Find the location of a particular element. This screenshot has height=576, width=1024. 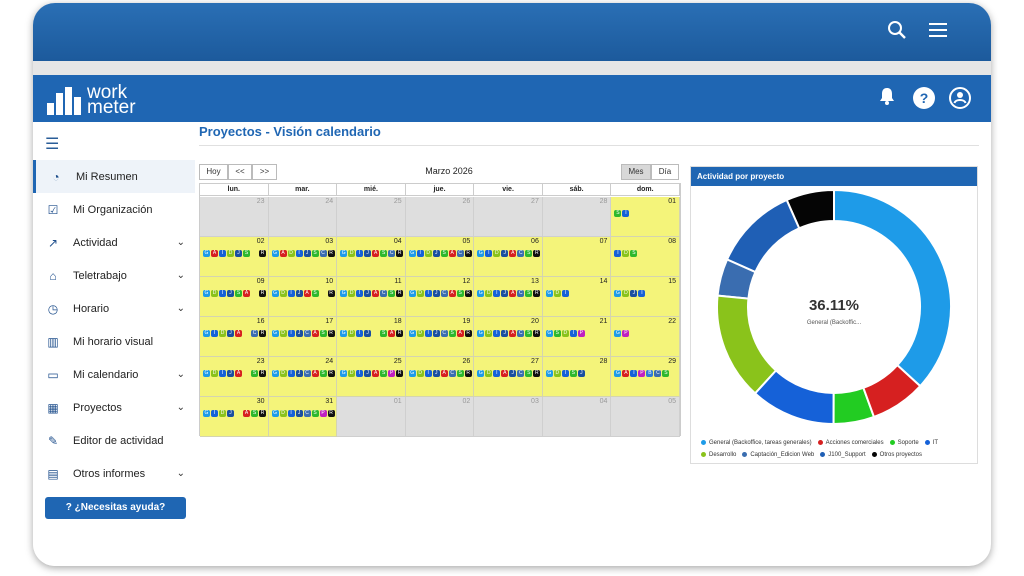

calendar-day-cell: 17 G D I J C A S R is located at coordinates (303, 337).